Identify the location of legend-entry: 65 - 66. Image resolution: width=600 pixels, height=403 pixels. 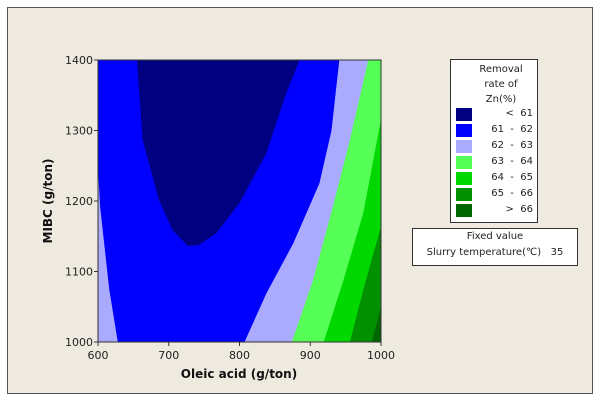
(494, 195).